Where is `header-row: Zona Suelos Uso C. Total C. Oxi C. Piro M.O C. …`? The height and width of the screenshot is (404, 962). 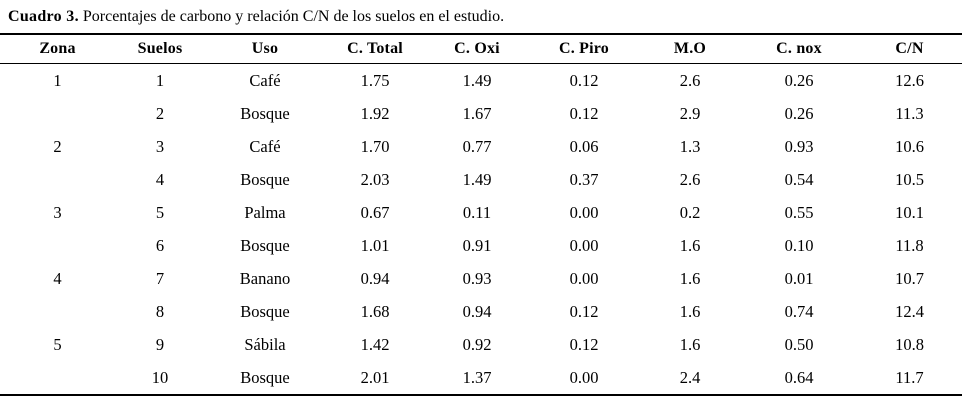 header-row: Zona Suelos Uso C. Total C. Oxi C. Piro M.O C. … is located at coordinates (481, 49).